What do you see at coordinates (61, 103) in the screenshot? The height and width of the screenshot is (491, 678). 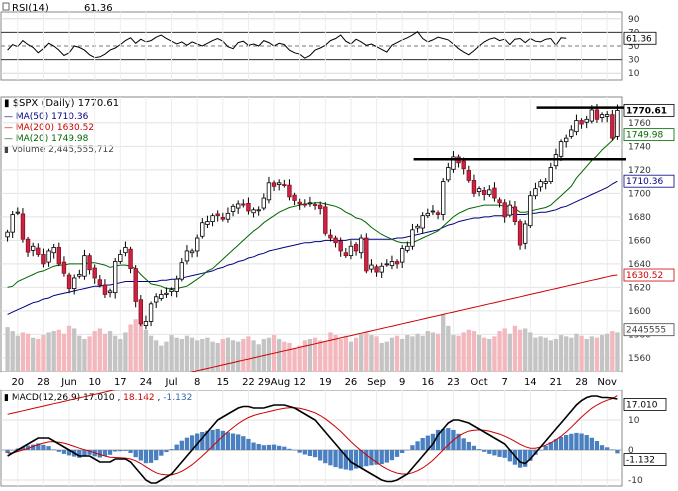 I see `legend-symbol-label: ▮ $SPX (Daily) 1770.61` at bounding box center [61, 103].